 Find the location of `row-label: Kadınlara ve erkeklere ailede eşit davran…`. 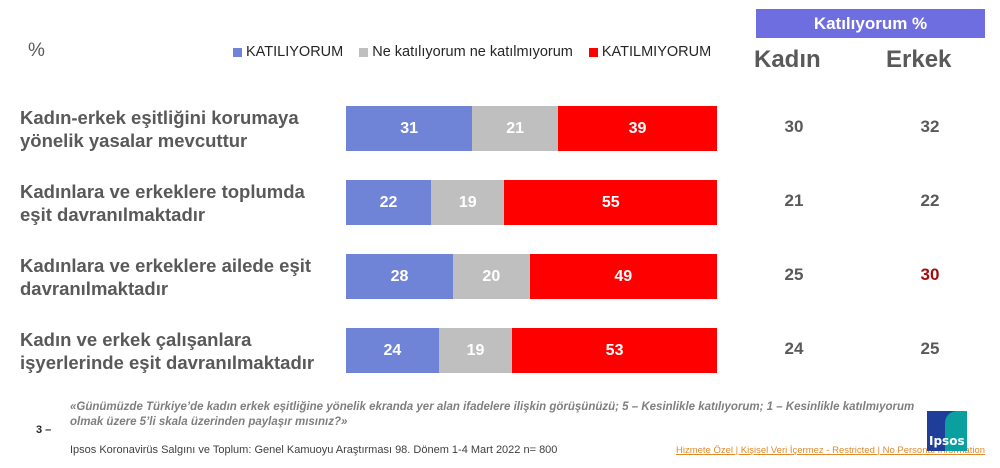

row-label: Kadınlara ve erkeklere ailede eşit davran… is located at coordinates (180, 277).